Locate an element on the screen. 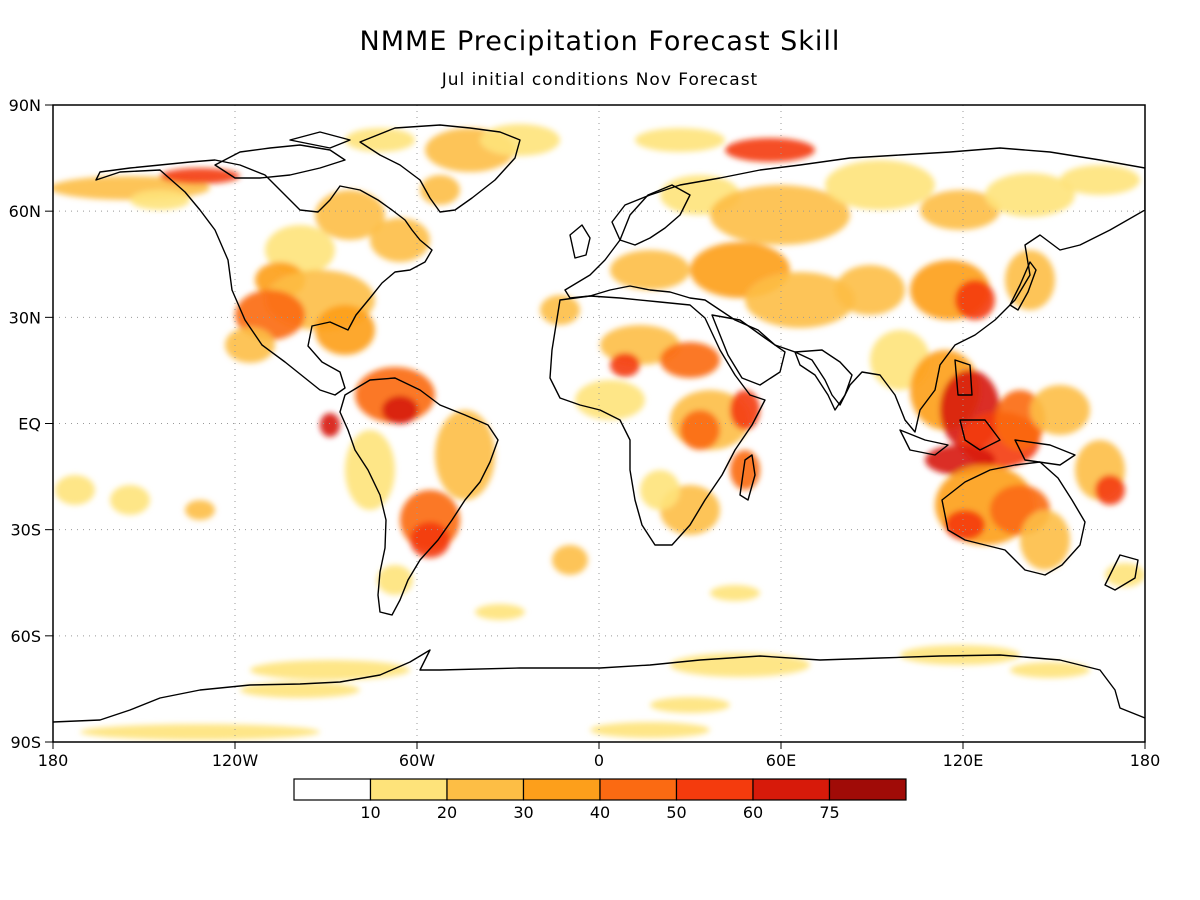 Image resolution: width=1200 pixels, height=900 pixels. coast-japan is located at coordinates (1023, 286).